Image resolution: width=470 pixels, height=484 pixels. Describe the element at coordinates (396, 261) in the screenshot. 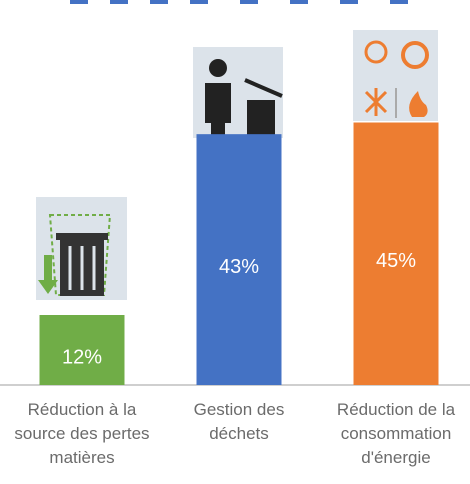

I see `value-label: 45%` at that location.